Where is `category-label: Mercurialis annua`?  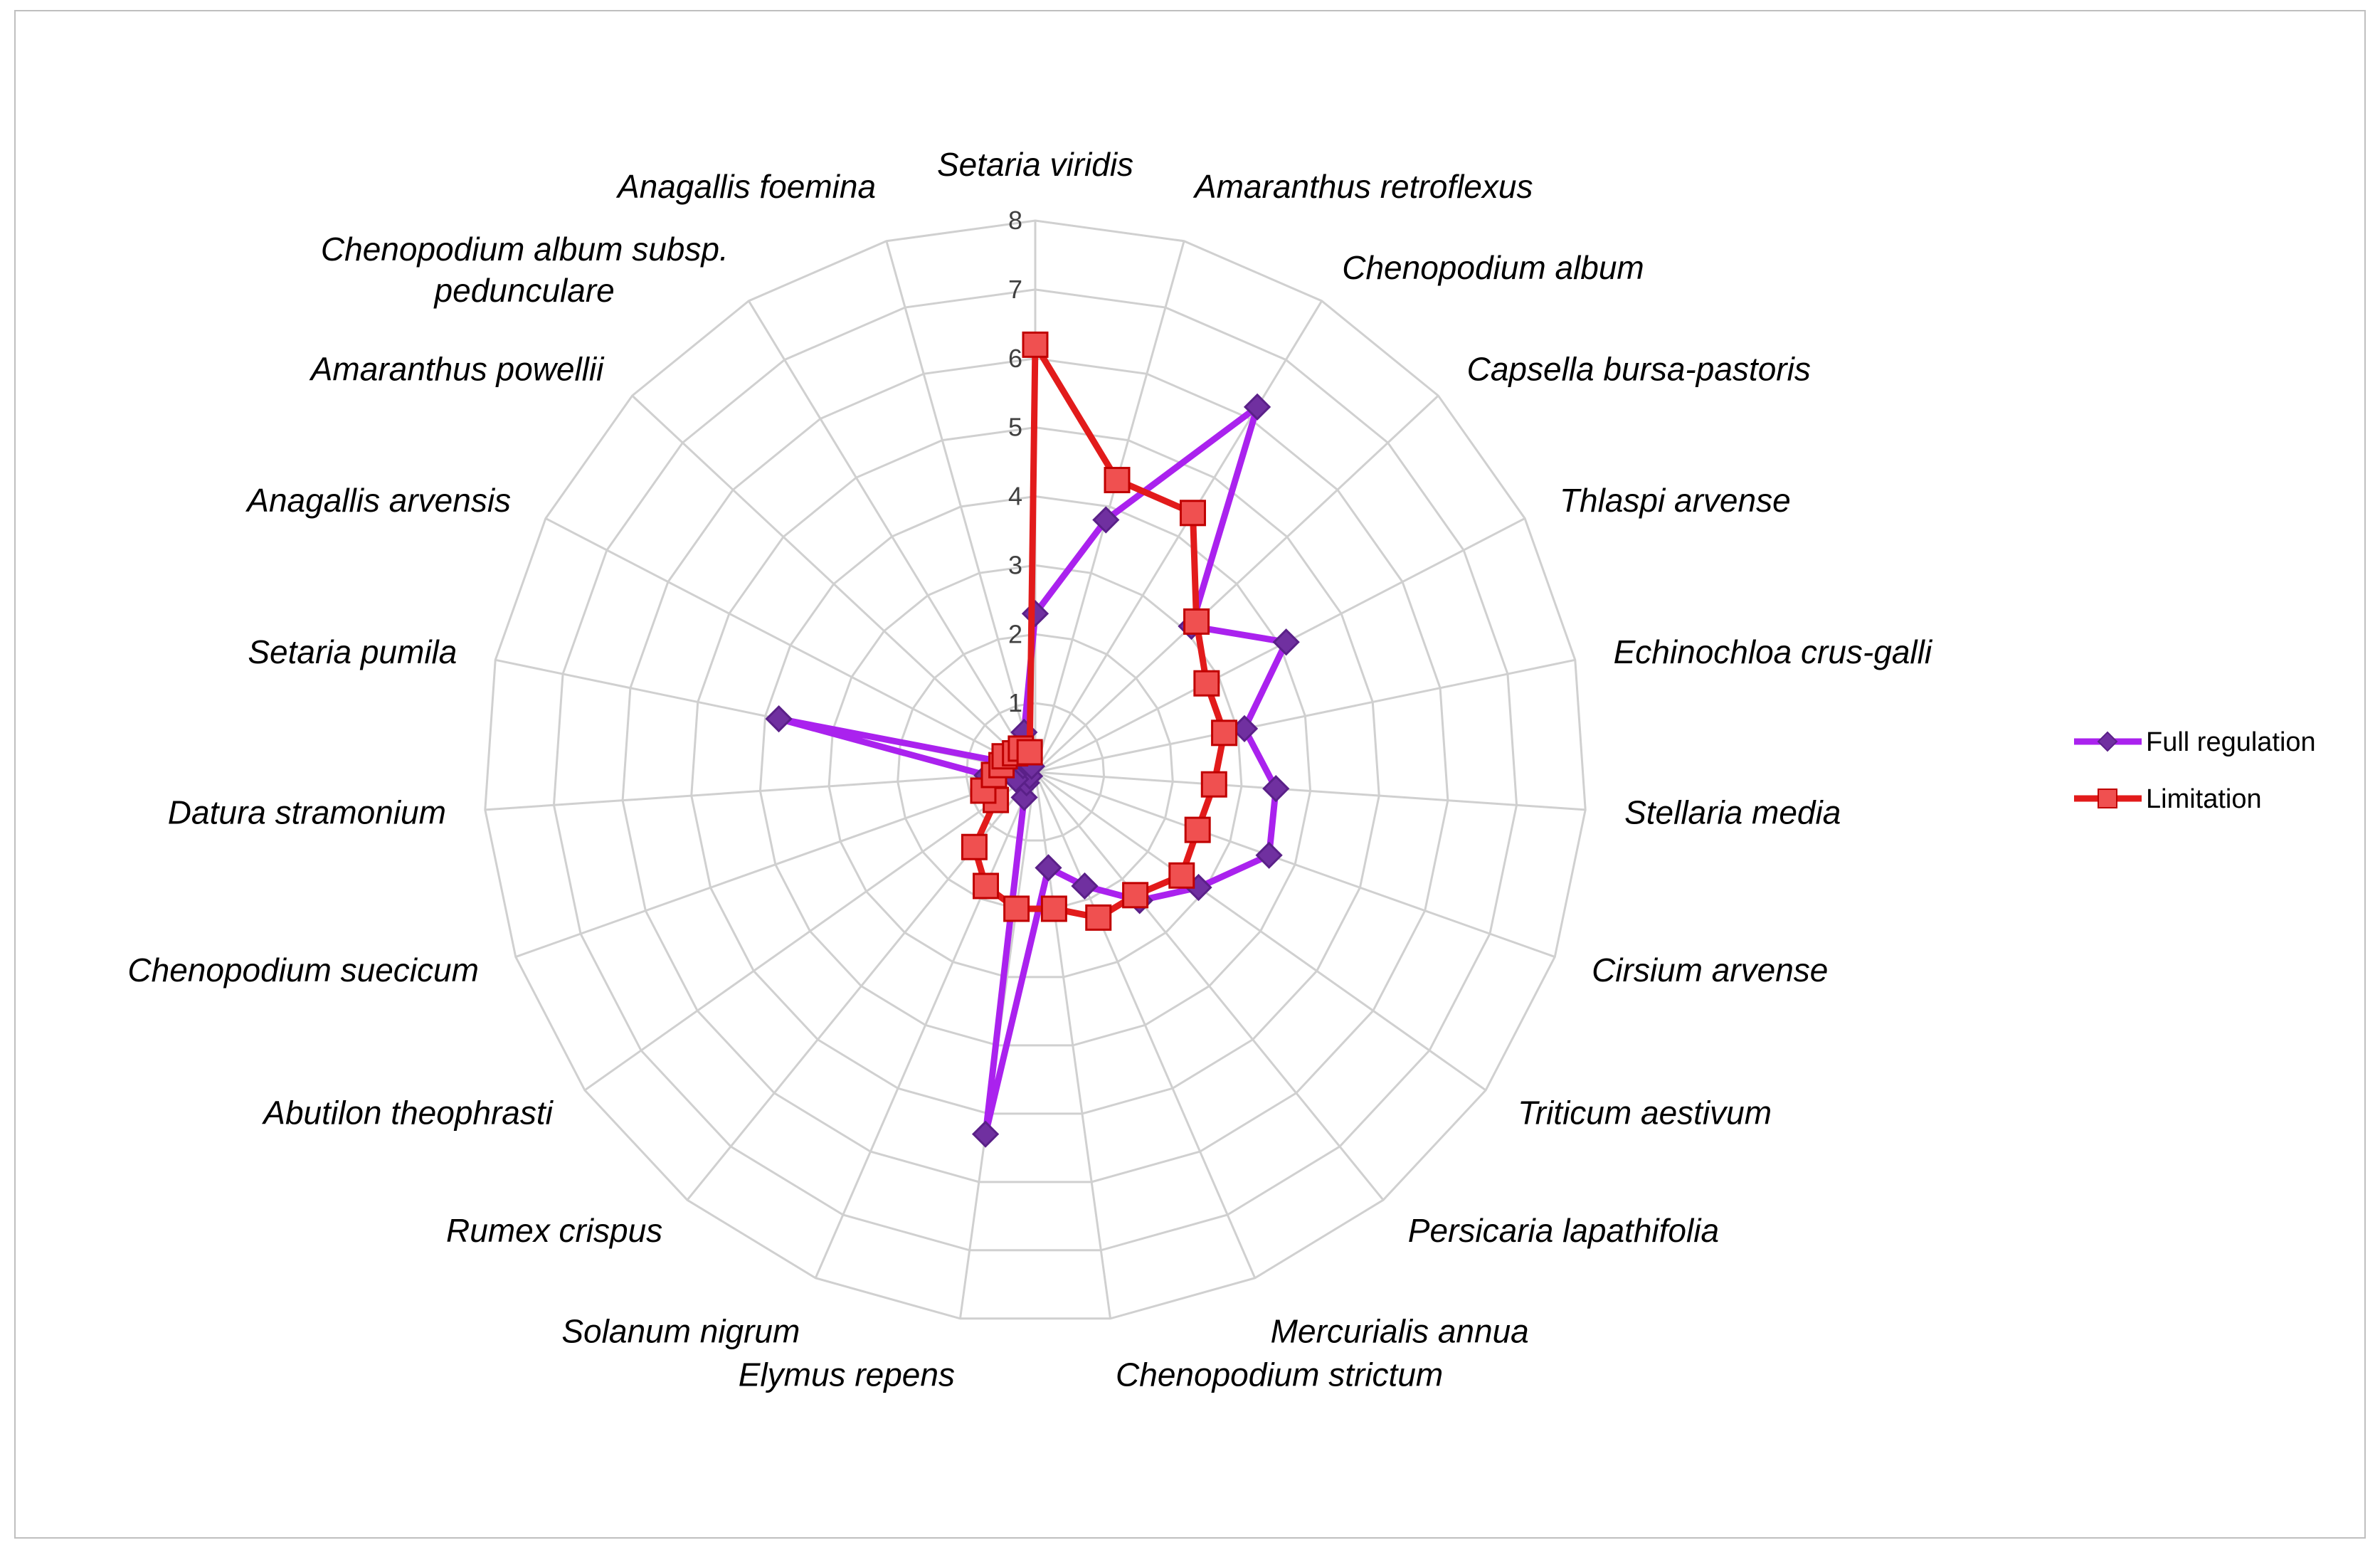 category-label: Mercurialis annua is located at coordinates (1400, 1331).